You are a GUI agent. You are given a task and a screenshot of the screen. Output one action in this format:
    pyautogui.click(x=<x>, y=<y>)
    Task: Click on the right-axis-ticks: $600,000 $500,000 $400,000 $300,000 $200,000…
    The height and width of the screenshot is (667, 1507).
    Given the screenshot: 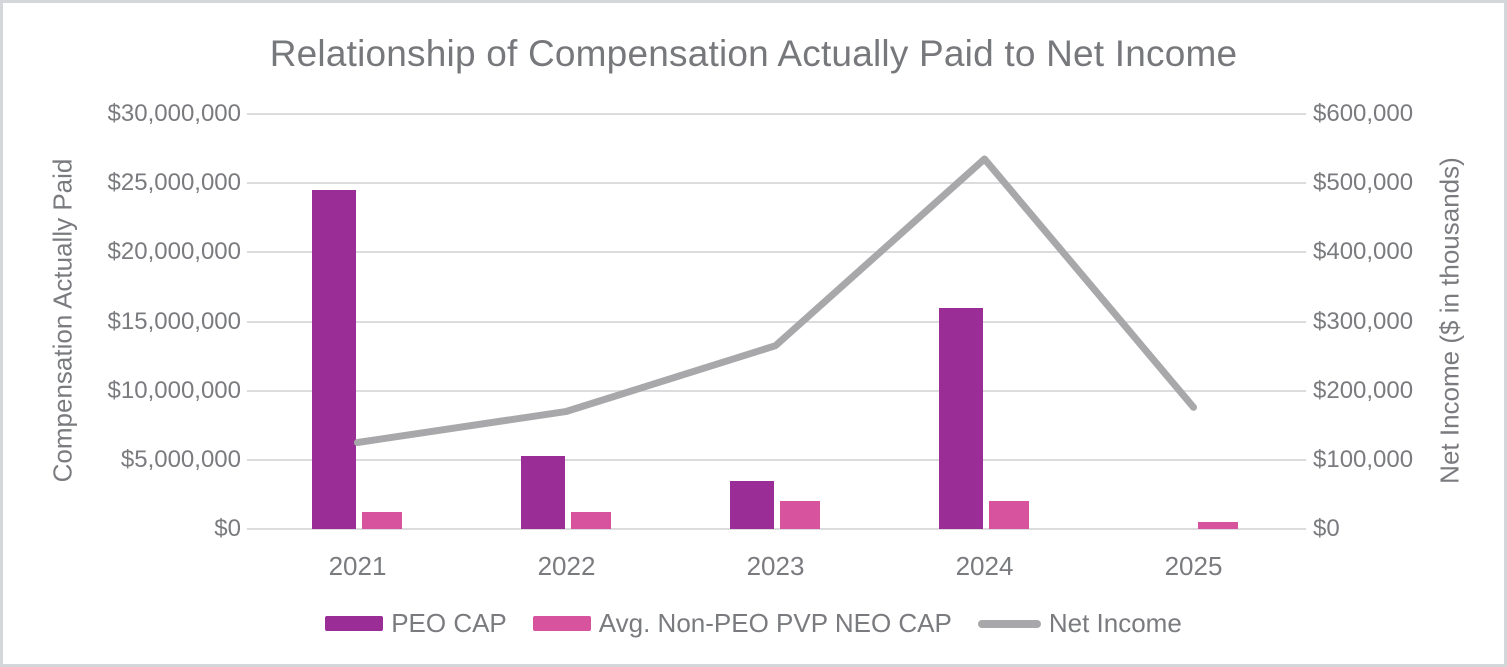 What is the action you would take?
    pyautogui.click(x=1408, y=321)
    